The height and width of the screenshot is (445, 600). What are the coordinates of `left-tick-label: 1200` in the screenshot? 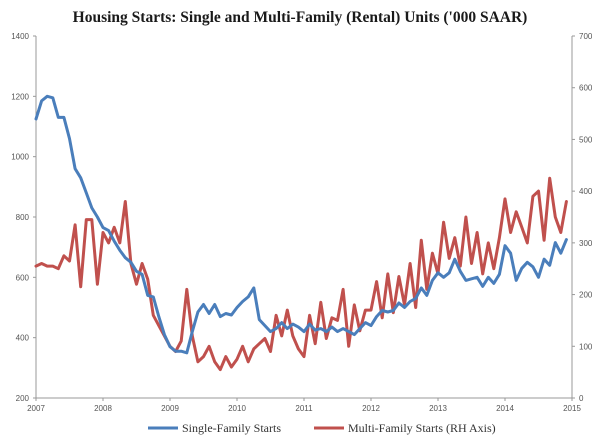 It's located at (20, 96).